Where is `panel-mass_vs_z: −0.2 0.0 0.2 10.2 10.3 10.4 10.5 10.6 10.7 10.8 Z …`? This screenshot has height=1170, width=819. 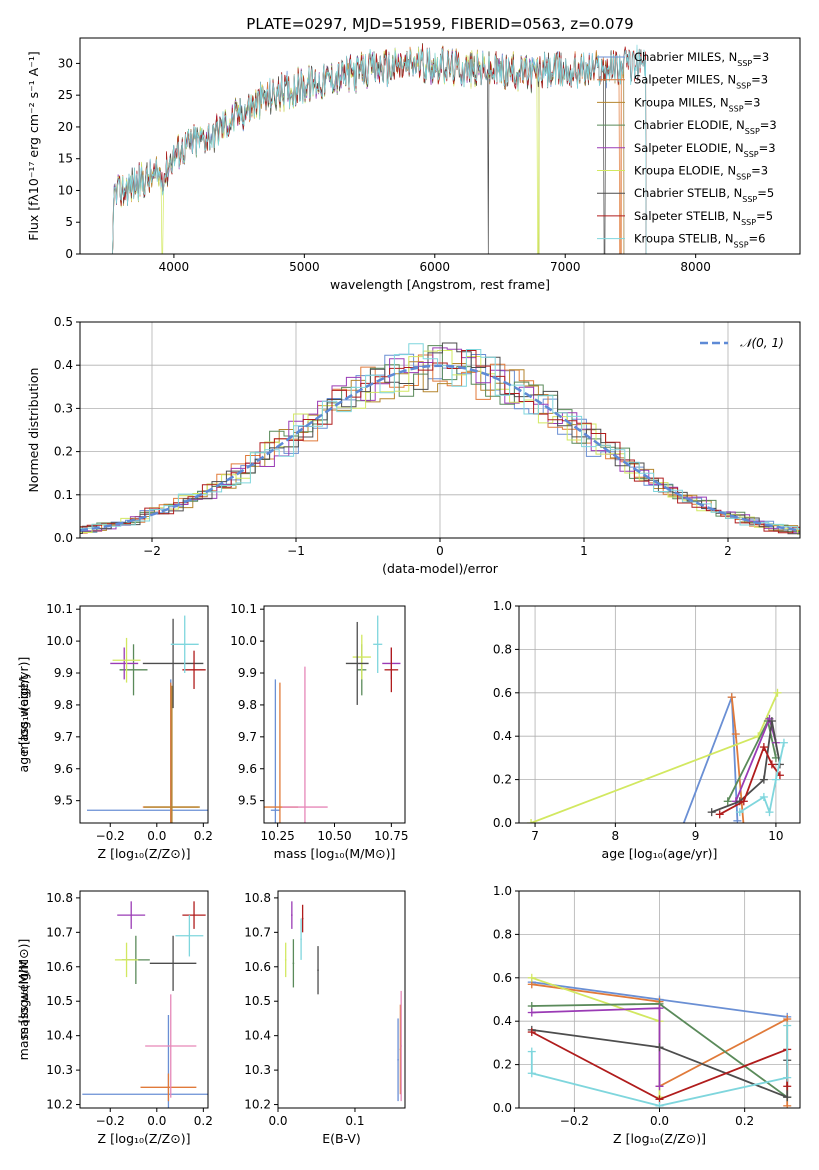
panel-mass_vs_z: −0.2 0.0 0.2 10.2 10.3 10.4 10.5 10.6 10.7 10.8 Z … is located at coordinates (114, 1018).